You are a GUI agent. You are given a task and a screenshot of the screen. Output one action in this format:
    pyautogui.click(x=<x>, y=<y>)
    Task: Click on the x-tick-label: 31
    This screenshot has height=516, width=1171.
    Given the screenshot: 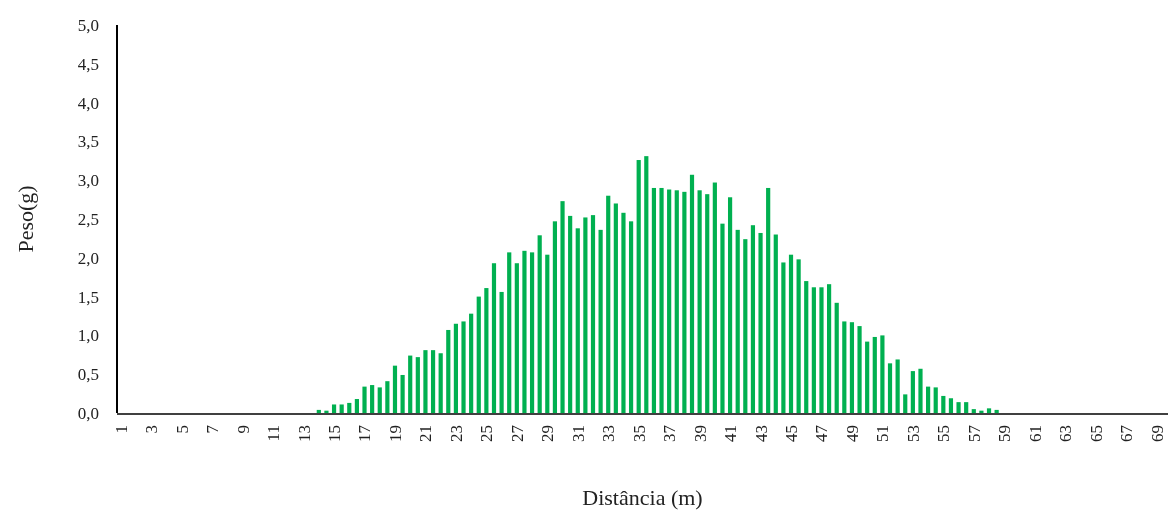 What is the action you would take?
    pyautogui.click(x=578, y=433)
    